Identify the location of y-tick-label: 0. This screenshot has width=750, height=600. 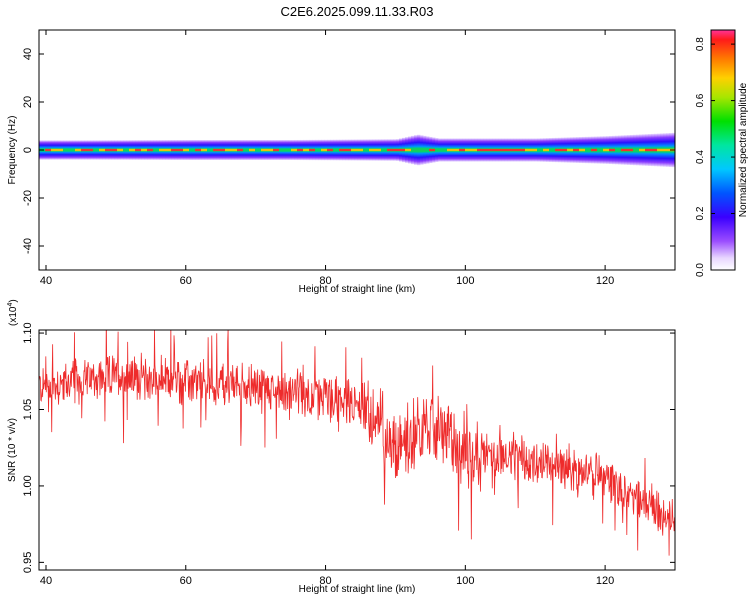
(28, 150).